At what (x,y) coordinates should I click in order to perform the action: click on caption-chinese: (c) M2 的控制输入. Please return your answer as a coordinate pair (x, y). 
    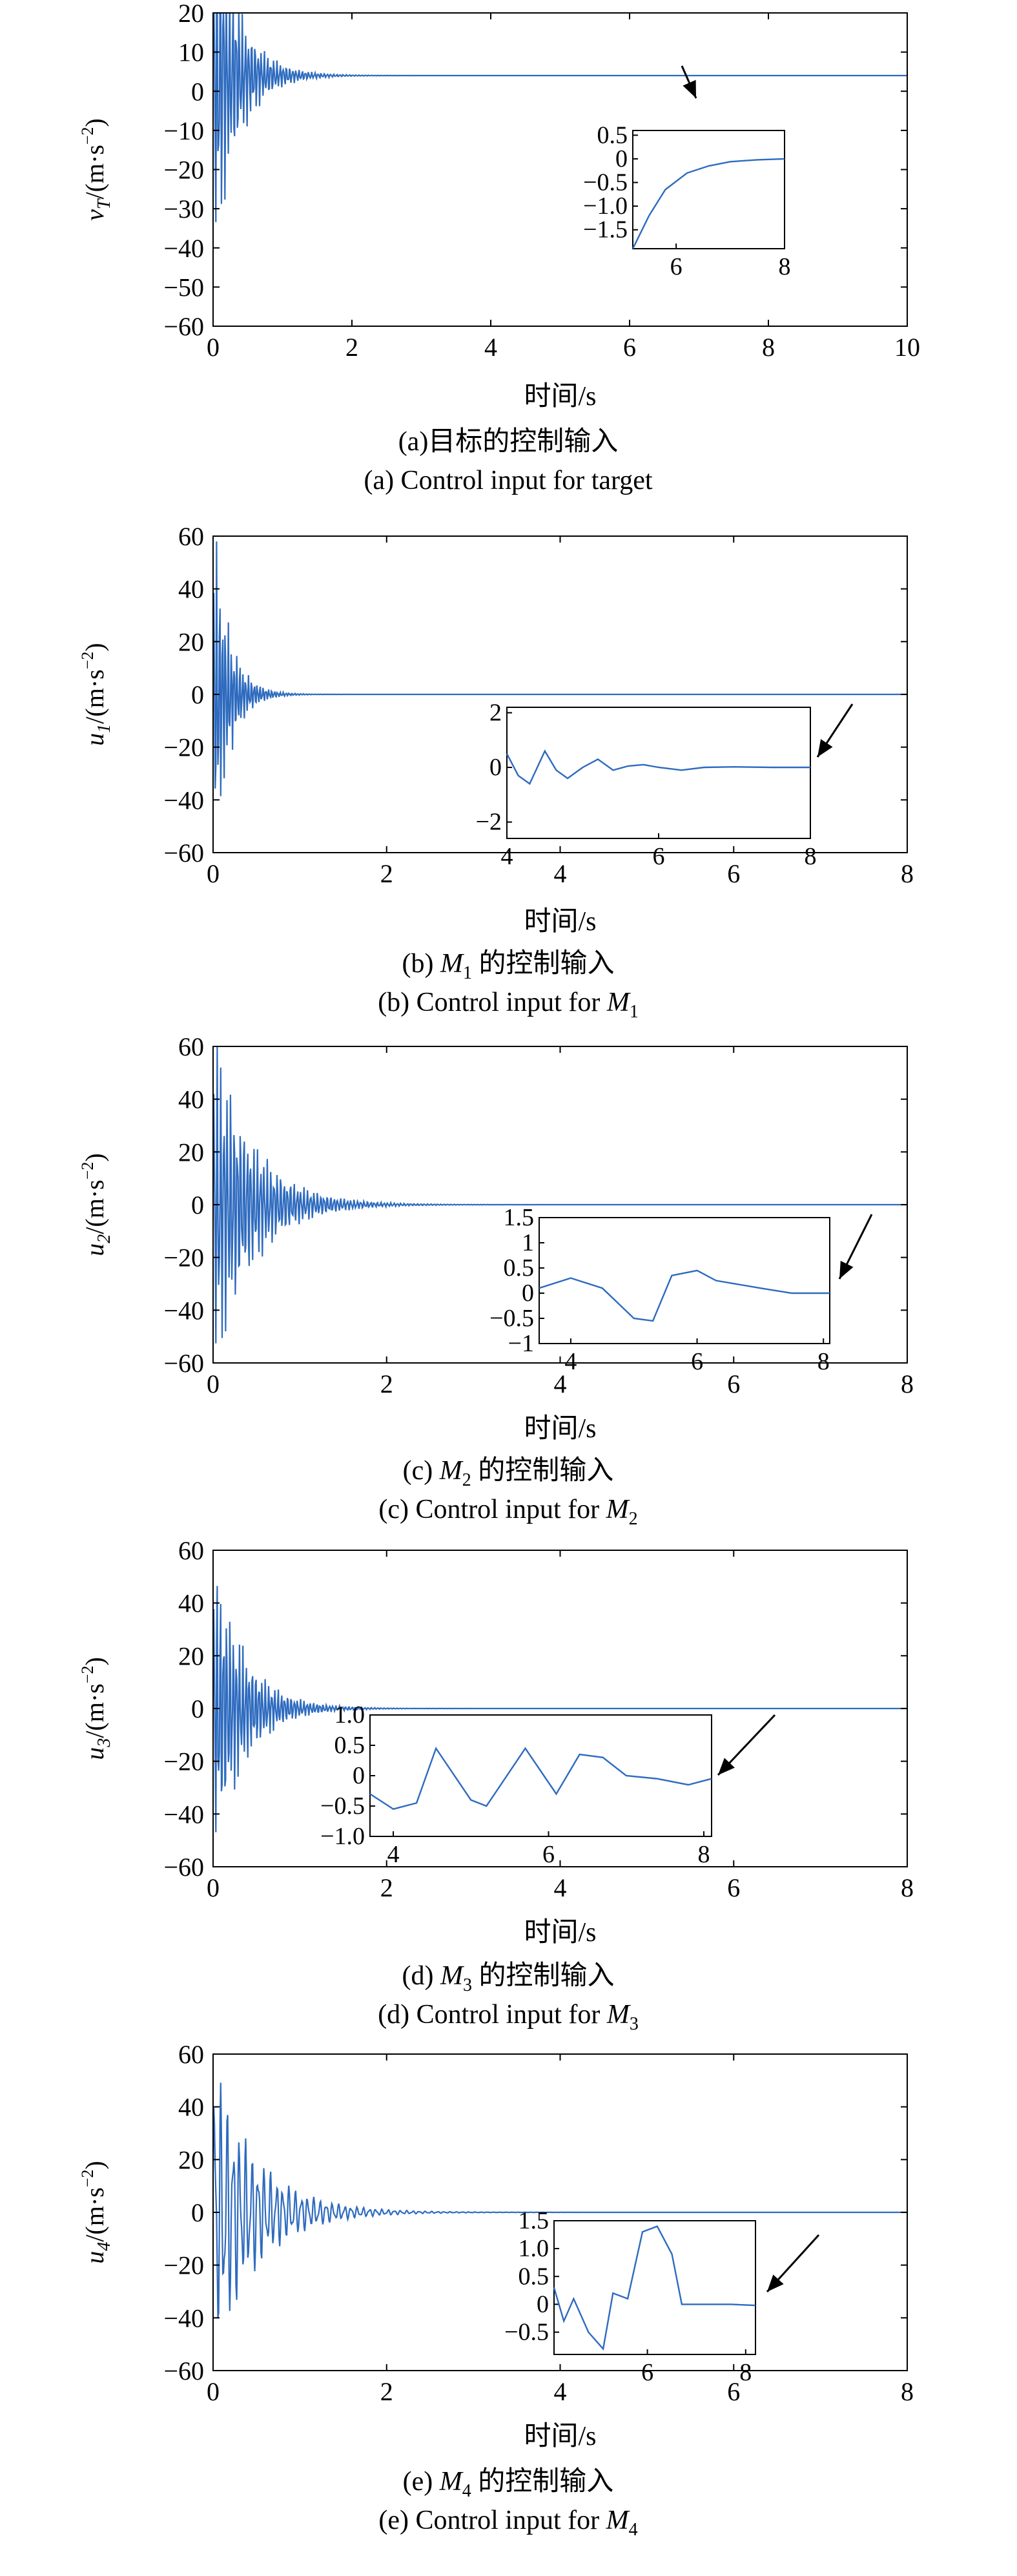
    Looking at the image, I should click on (508, 1473).